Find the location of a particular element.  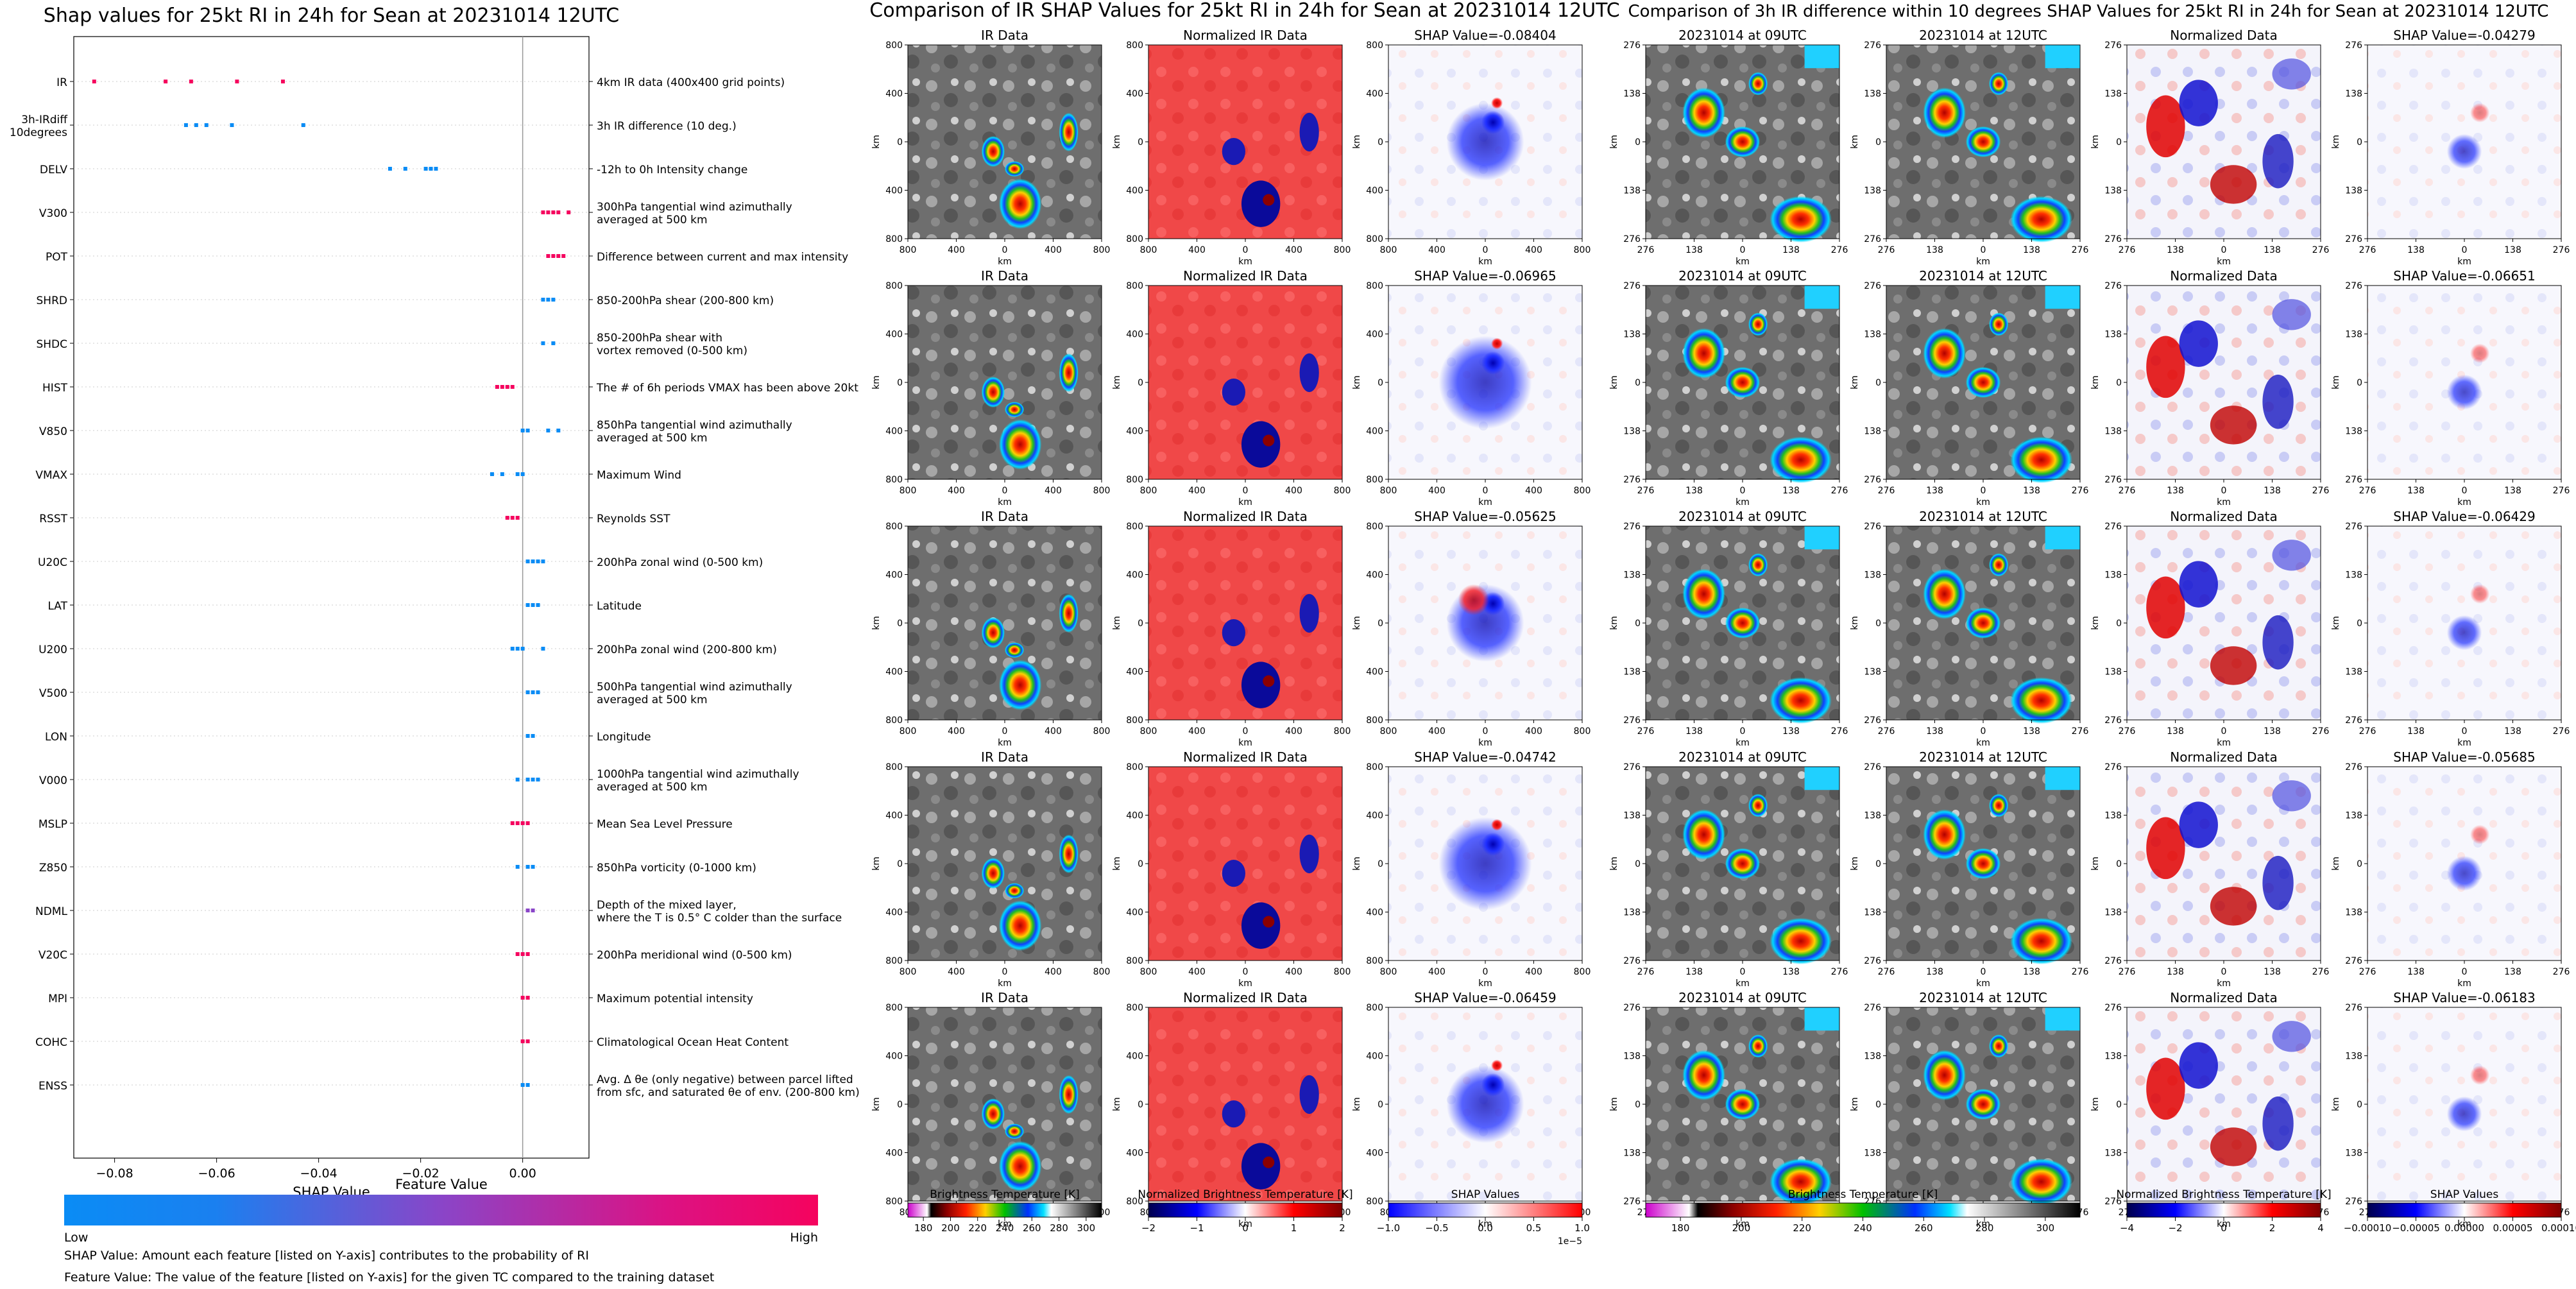

subplot-title: Normalized IR Data is located at coordinates (1245, 998).